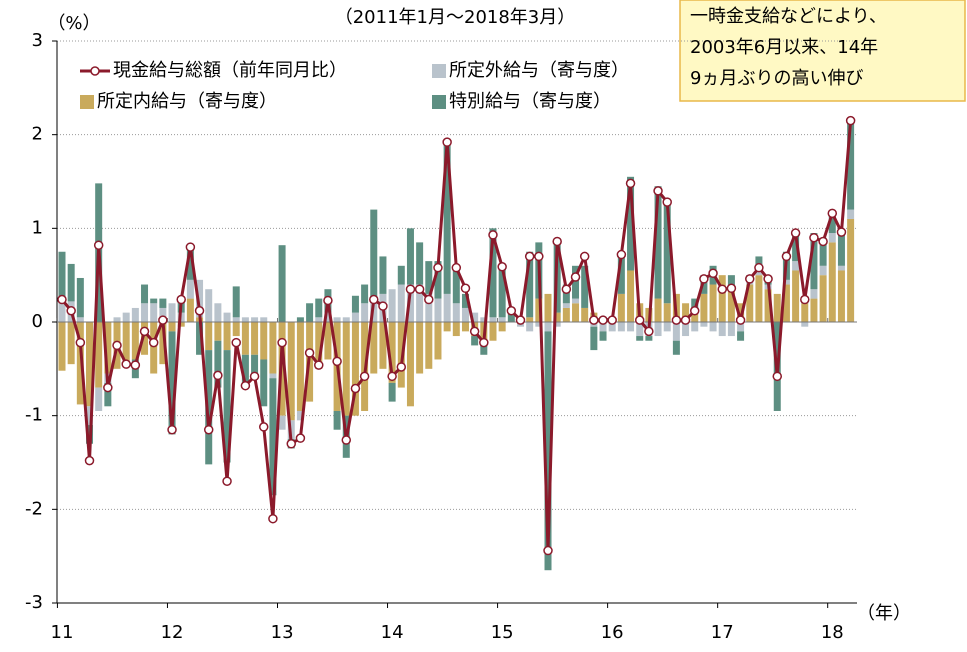  What do you see at coordinates (37, 321) in the screenshot?
I see `y-tick-label: 0` at bounding box center [37, 321].